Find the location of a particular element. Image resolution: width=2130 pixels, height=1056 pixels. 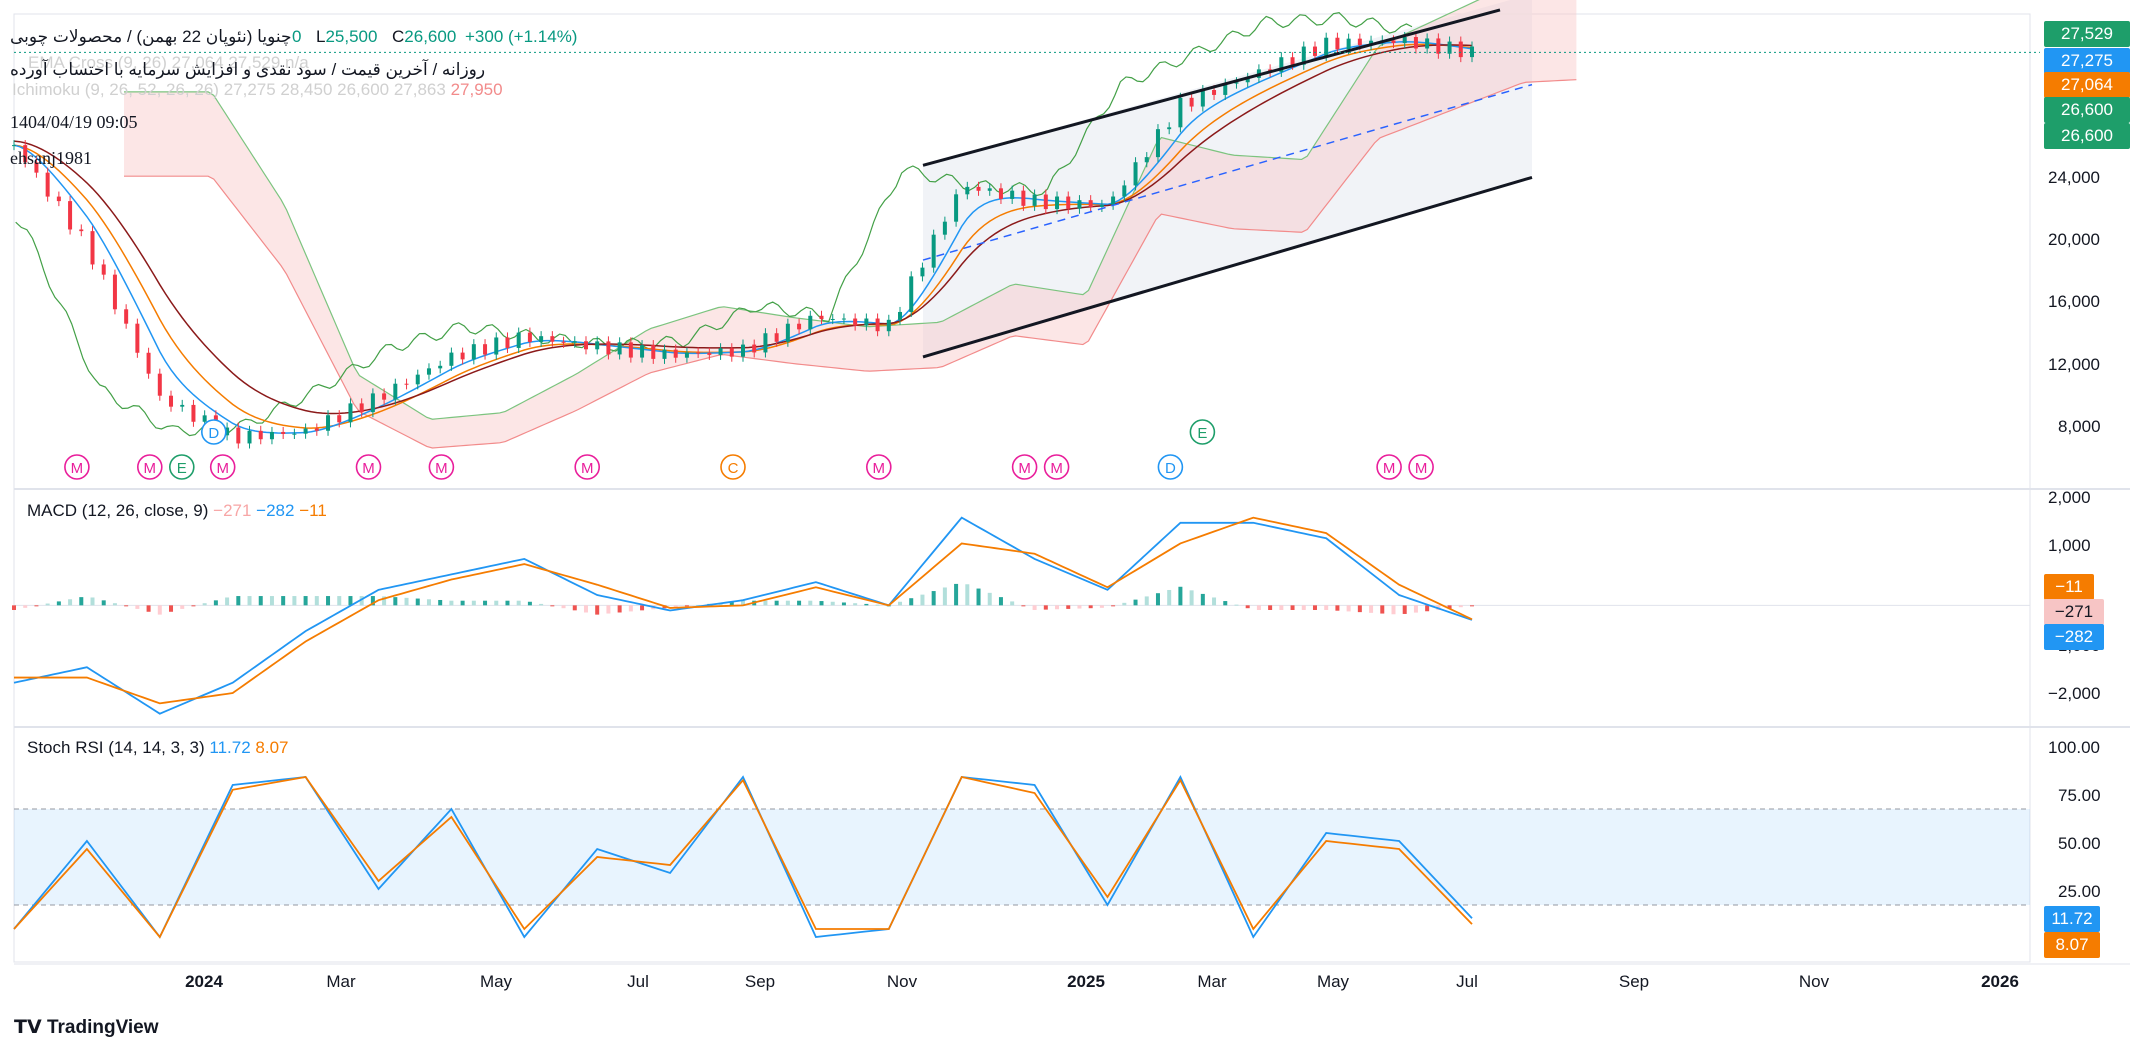

ichimoku-last: 27,950 is located at coordinates (476, 89).